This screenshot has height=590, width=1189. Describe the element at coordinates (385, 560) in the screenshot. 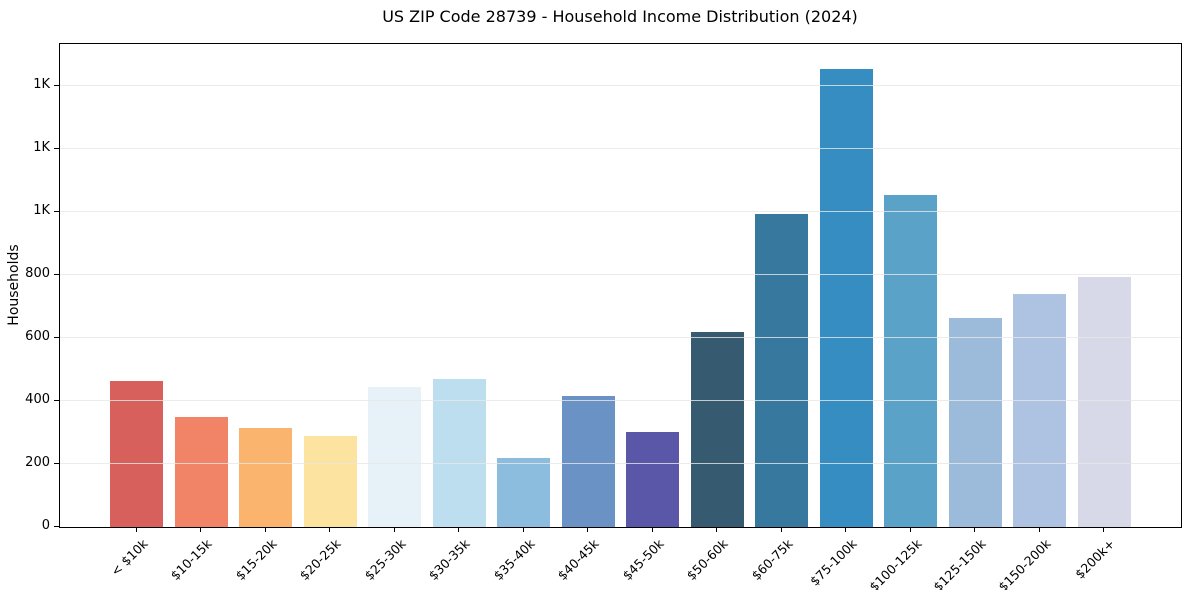

I see `x-tick-label: $25-30k` at that location.